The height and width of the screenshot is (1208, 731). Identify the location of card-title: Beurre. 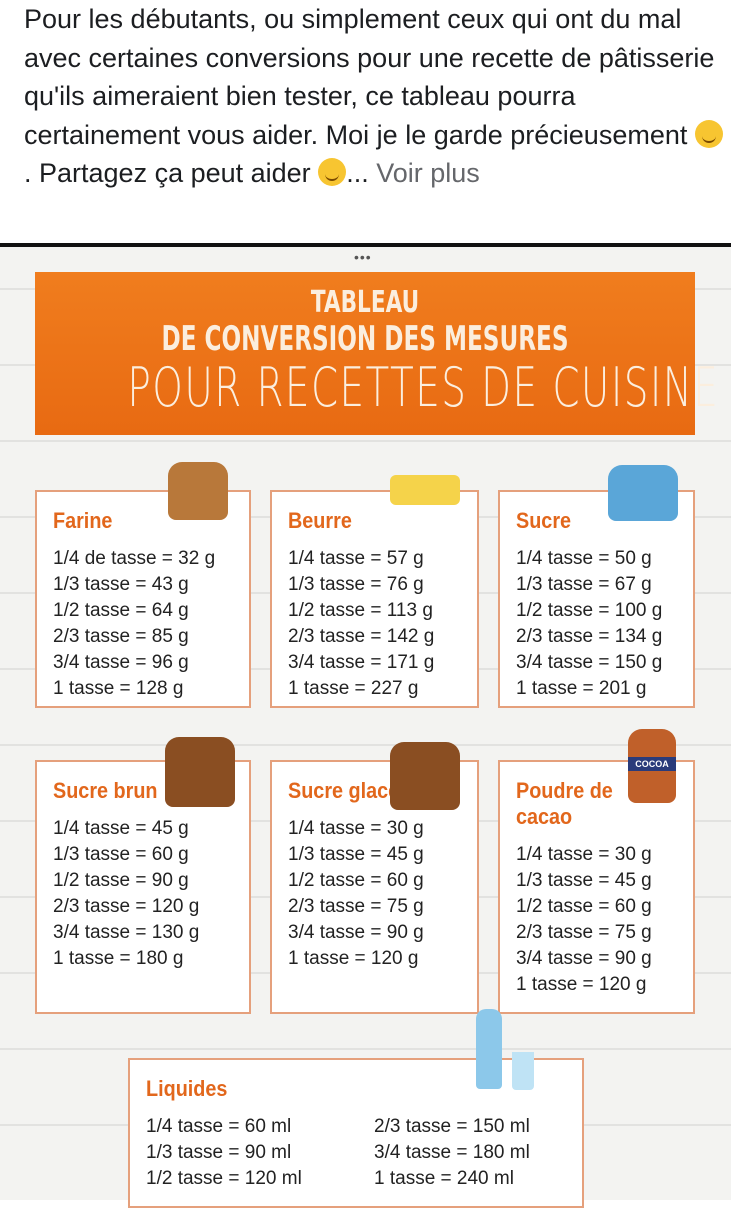
(320, 520).